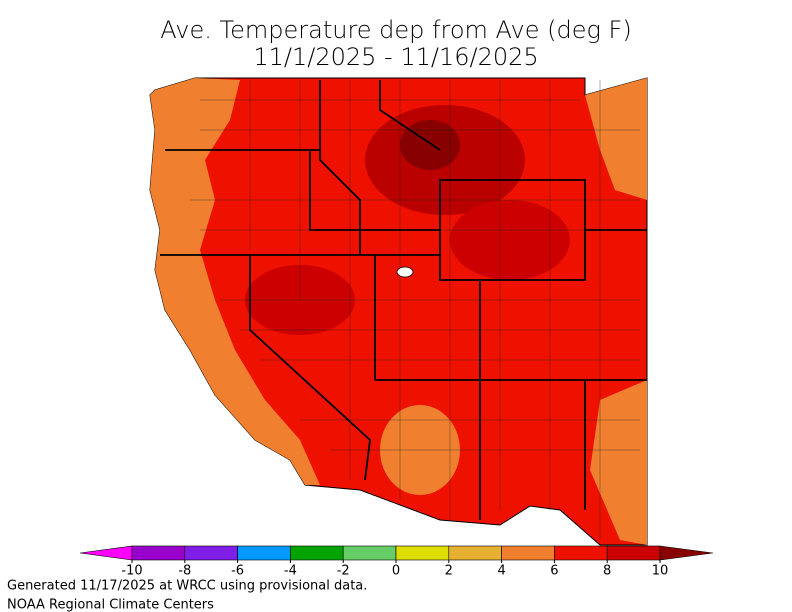 This screenshot has height=612, width=792. Describe the element at coordinates (395, 57) in the screenshot. I see `title-line: 11/1/2025 - 11/16/2025` at that location.